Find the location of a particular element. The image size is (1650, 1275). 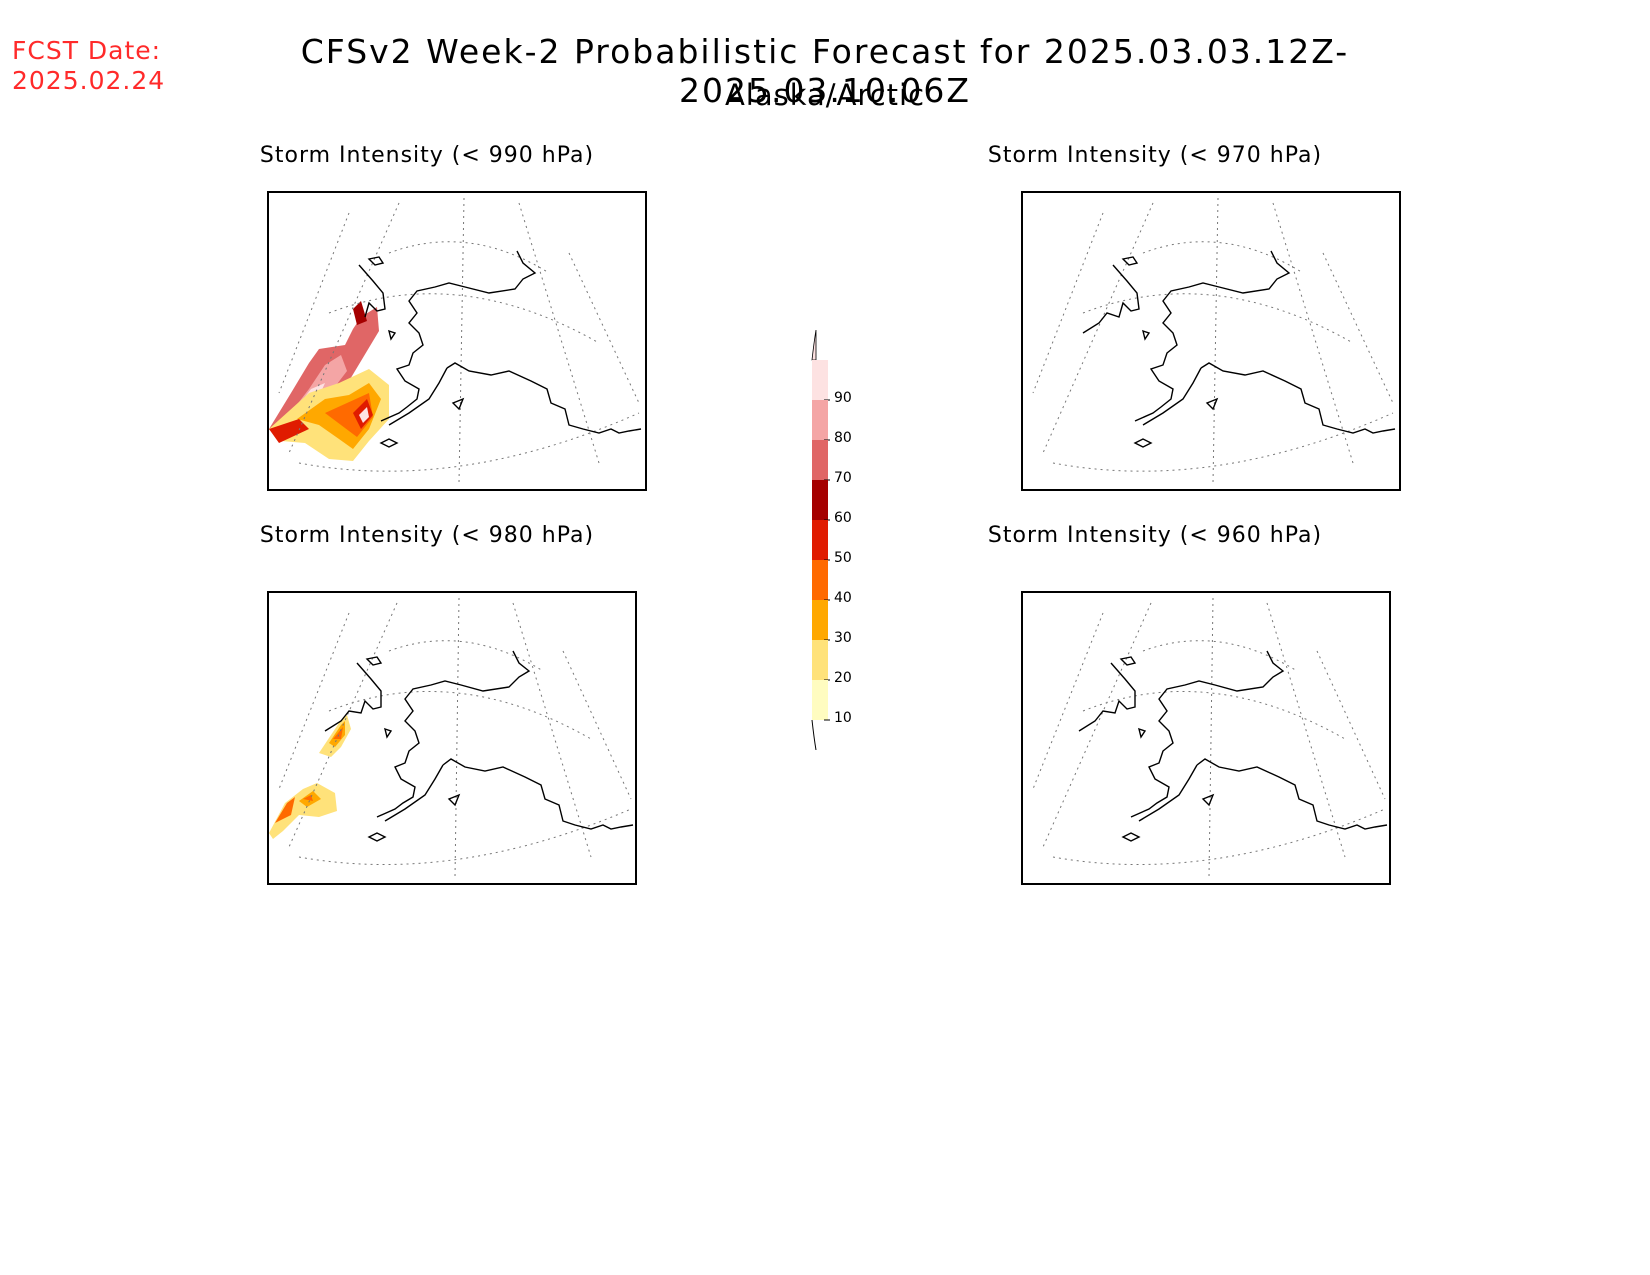

colorbar-label: 90 is located at coordinates (843, 398).